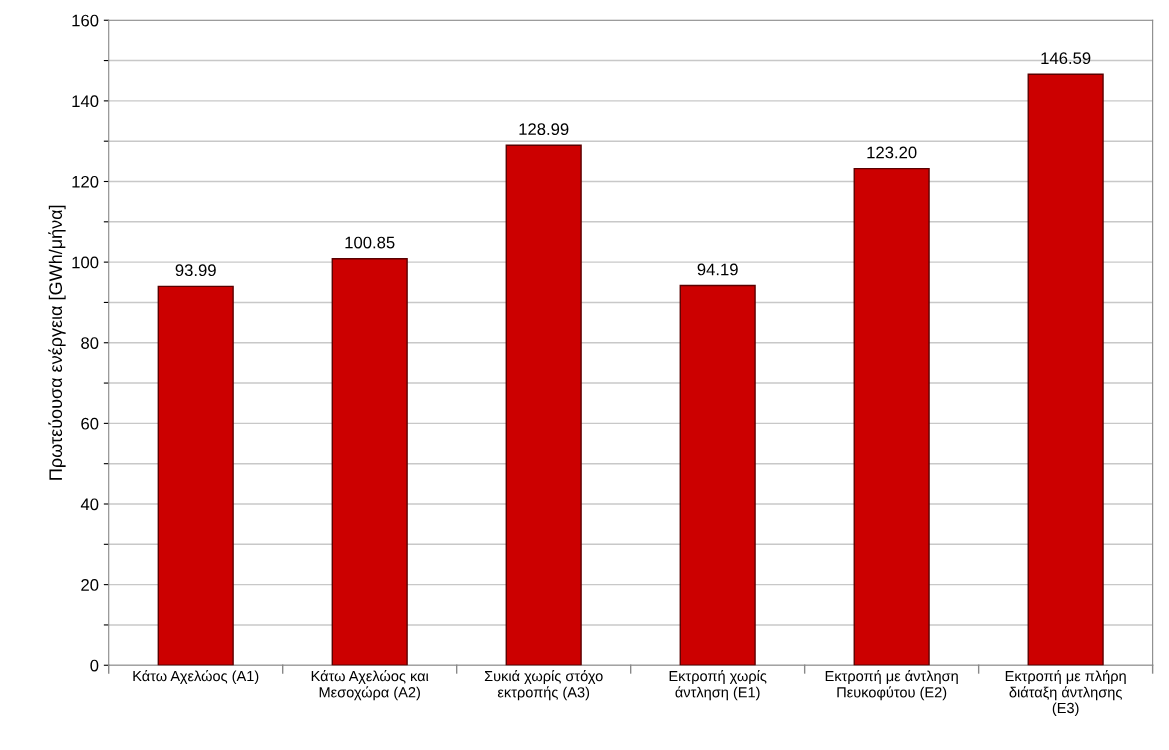  I want to click on y-axis-title: Πρωτεύουσα ενέργεια [GWh/μήνα], so click(57, 342).